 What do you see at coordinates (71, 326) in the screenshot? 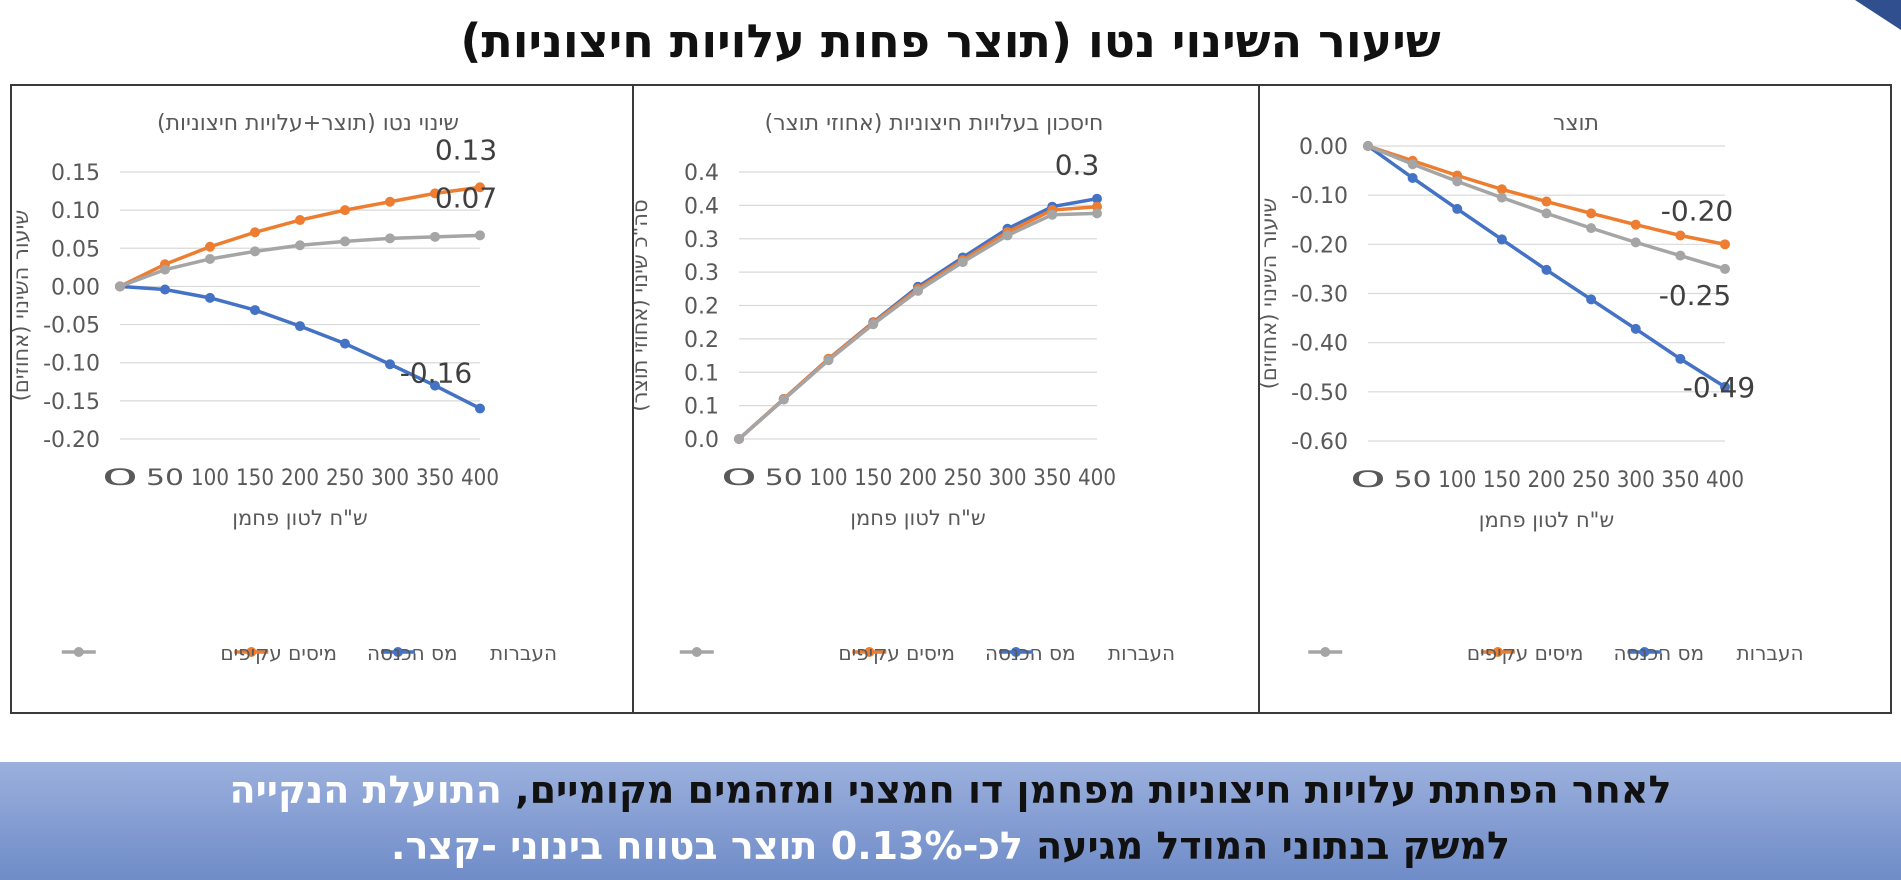
I see `y-tick-label: -0.05` at bounding box center [71, 326].